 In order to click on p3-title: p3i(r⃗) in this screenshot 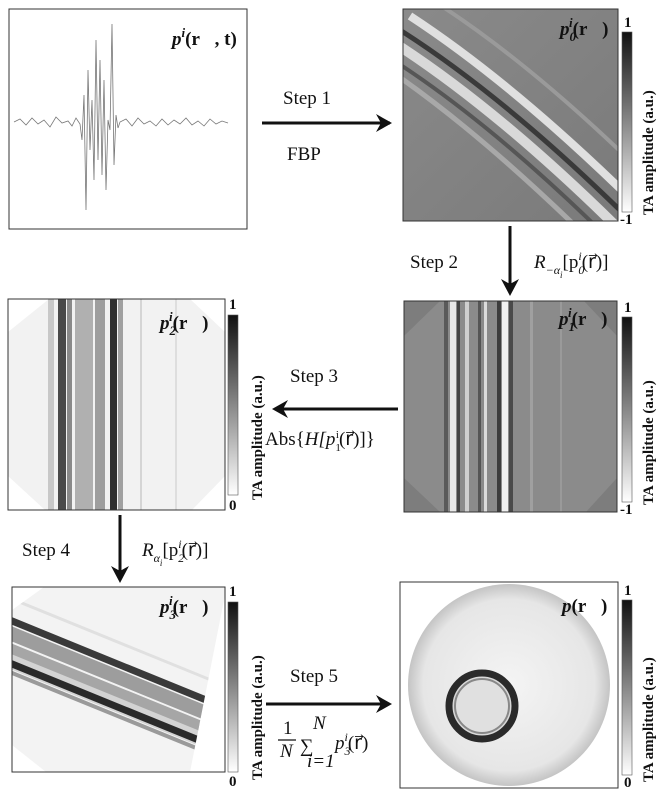, I will do `click(183, 607)`.